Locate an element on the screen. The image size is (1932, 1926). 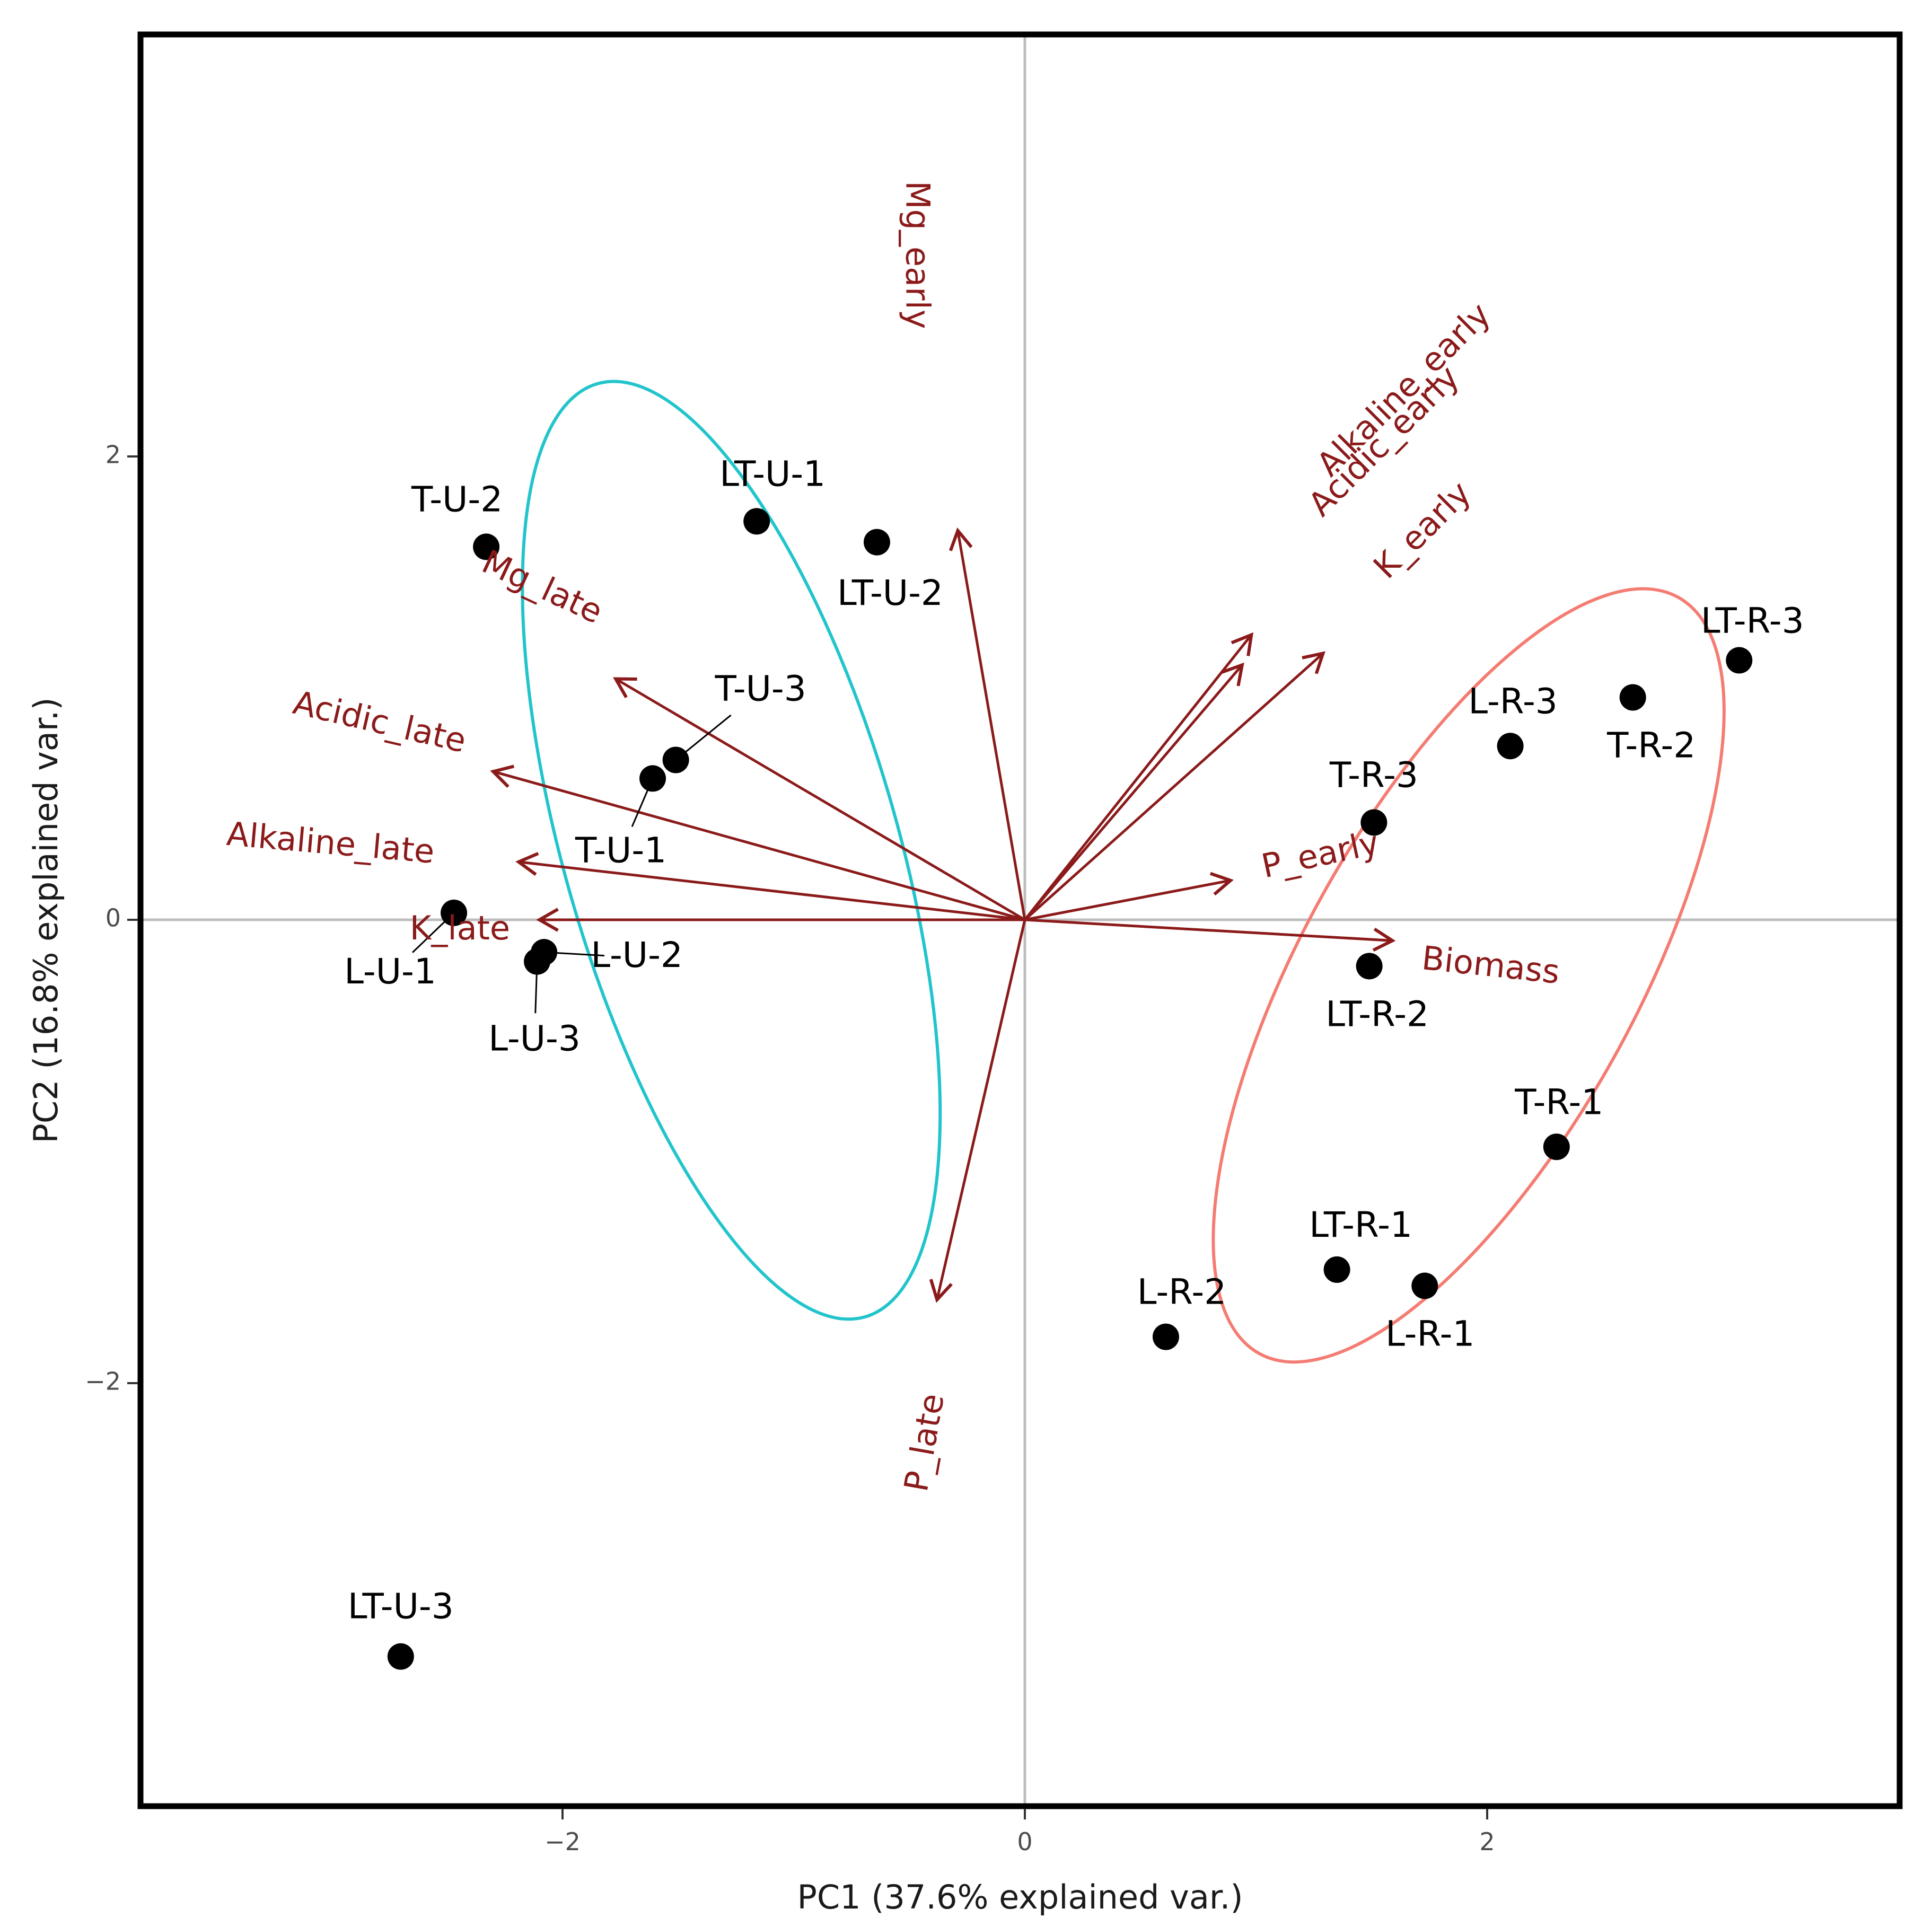
y-axis: −2 0 2 is located at coordinates (111, 919).